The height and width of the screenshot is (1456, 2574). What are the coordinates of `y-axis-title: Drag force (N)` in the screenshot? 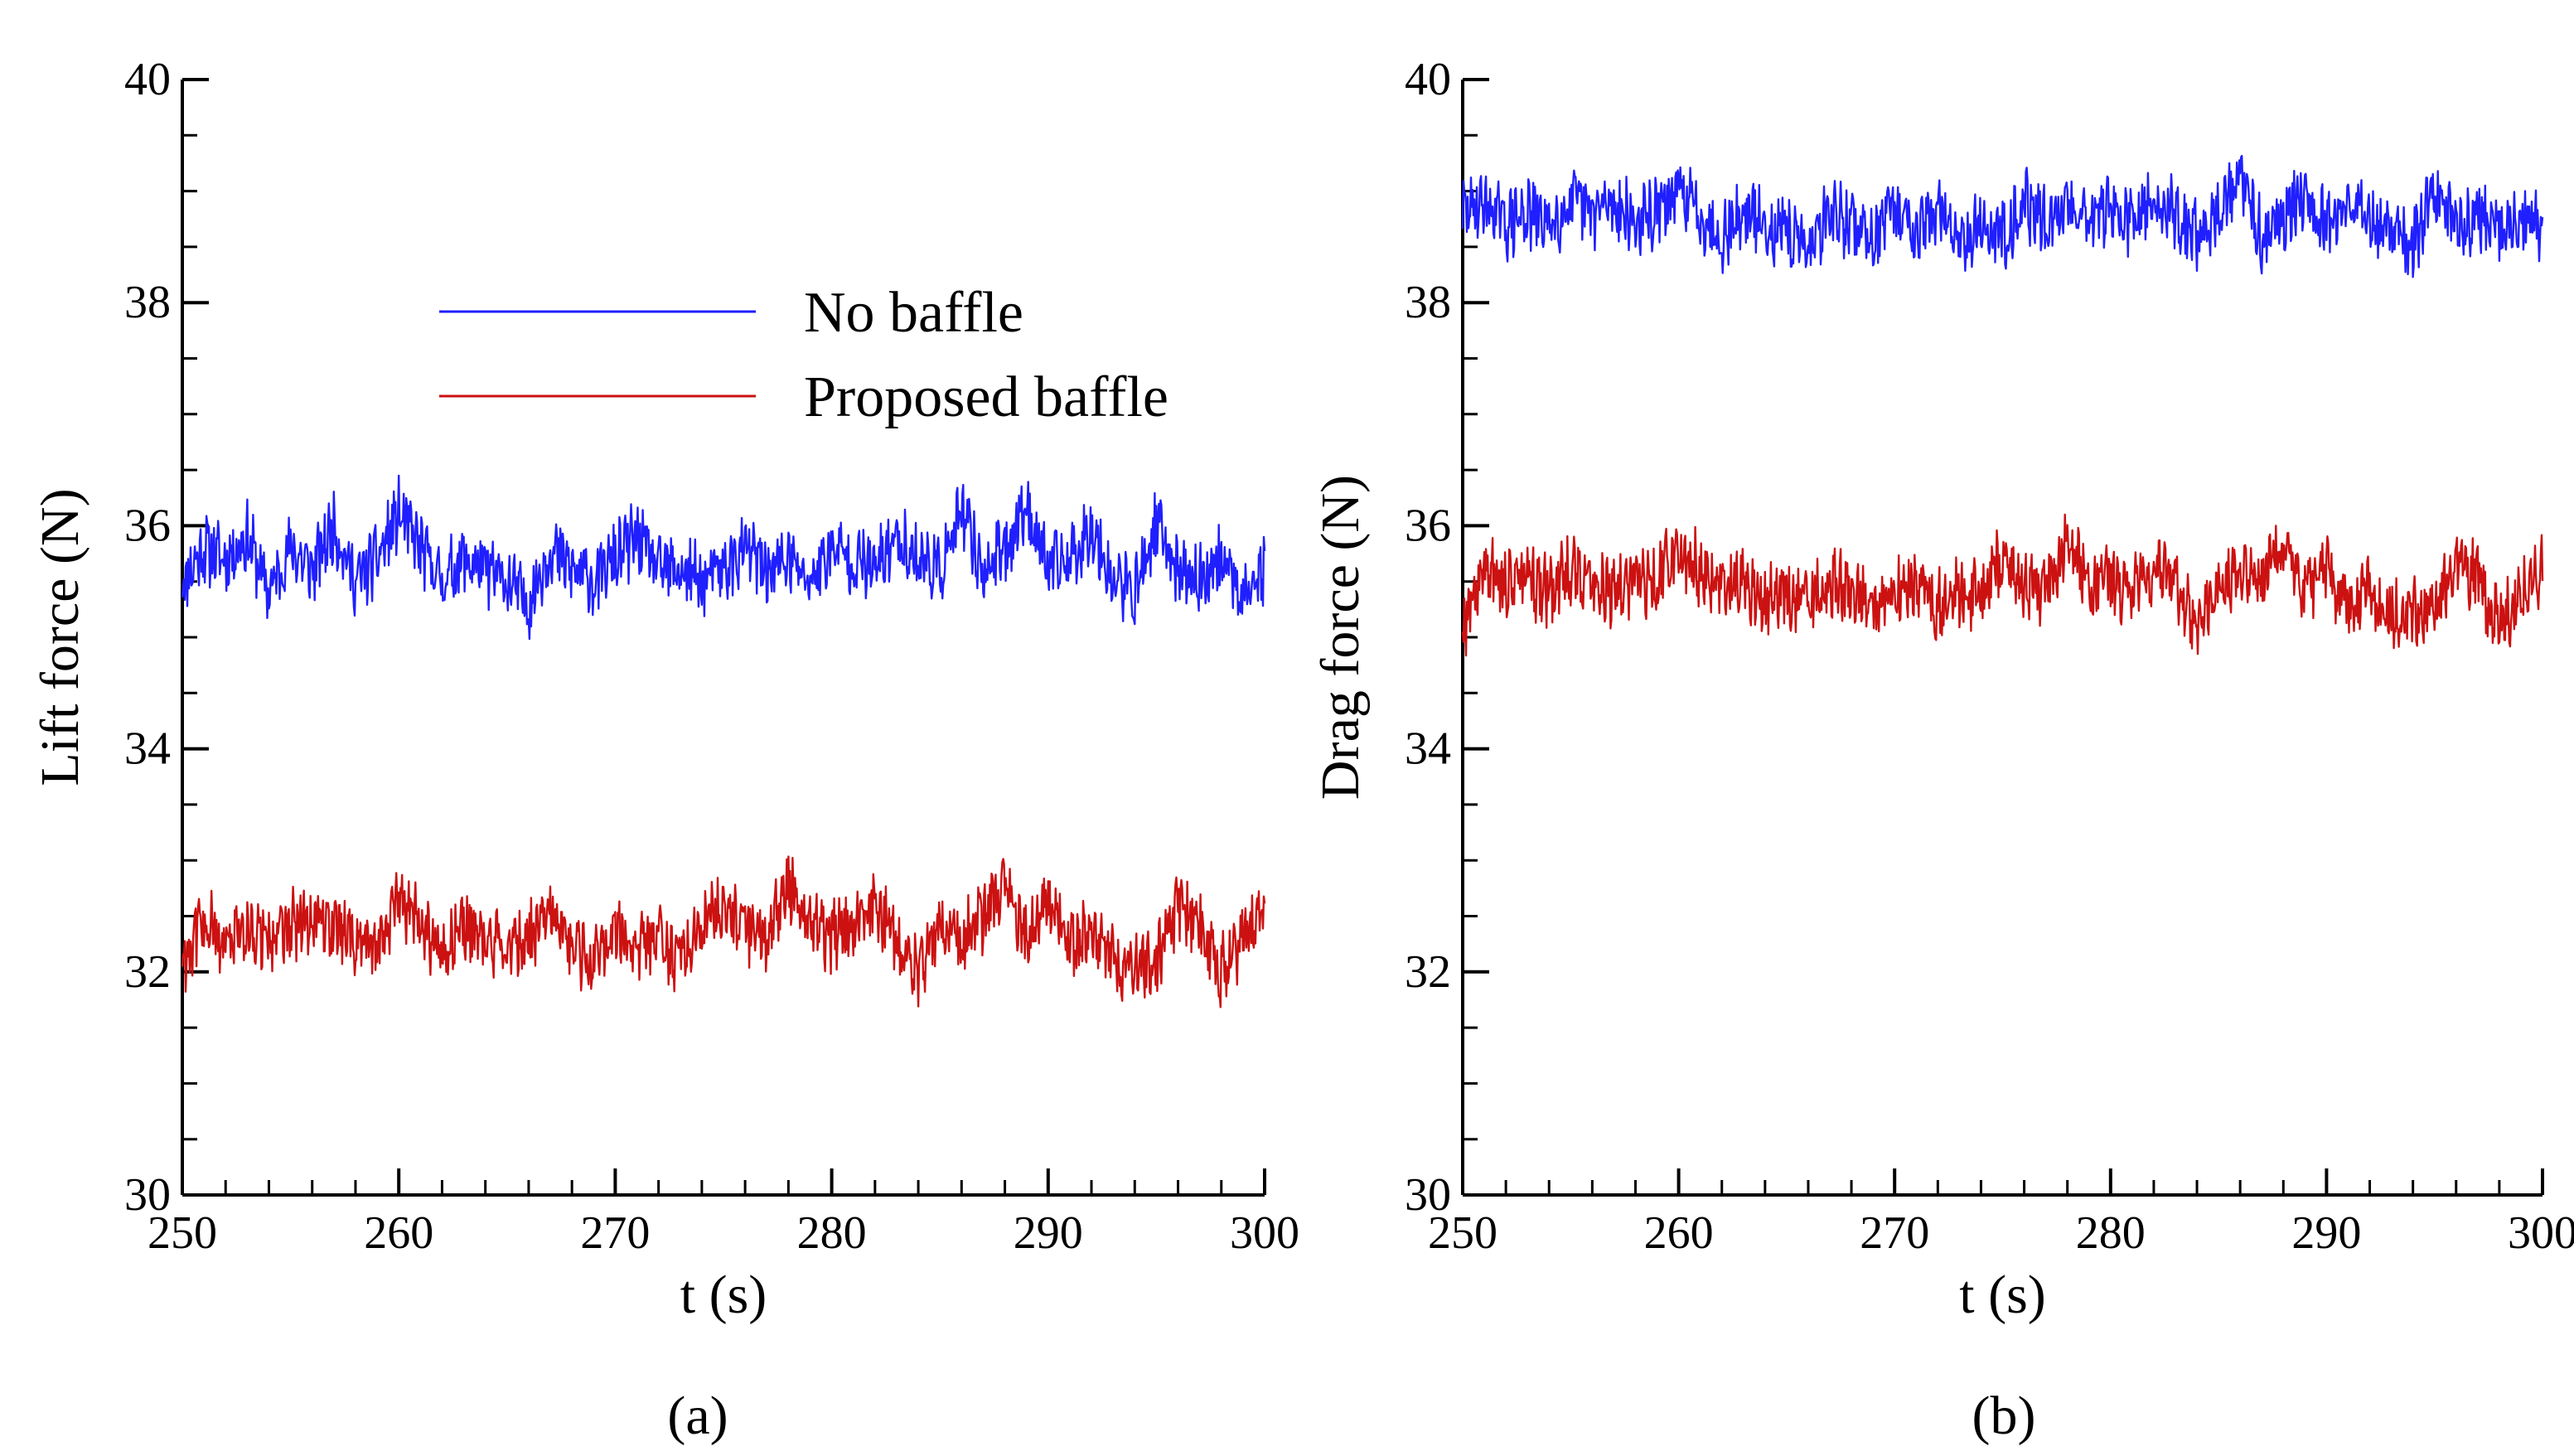 It's located at (1341, 637).